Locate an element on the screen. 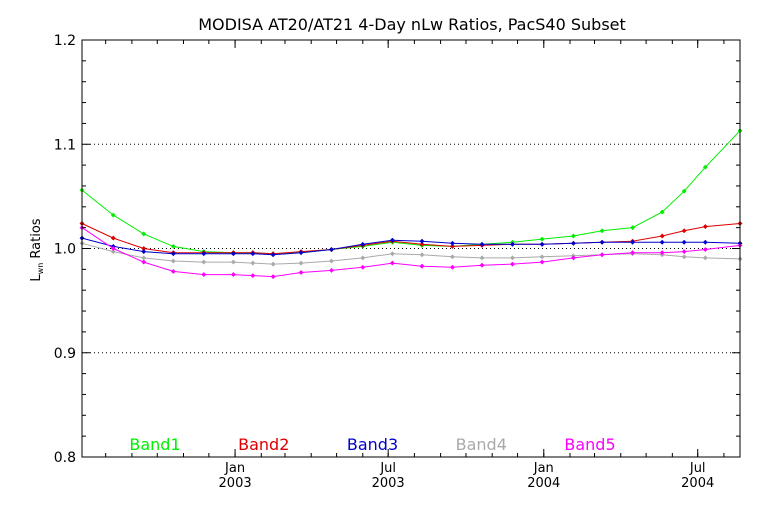  series-band4 is located at coordinates (411, 253).